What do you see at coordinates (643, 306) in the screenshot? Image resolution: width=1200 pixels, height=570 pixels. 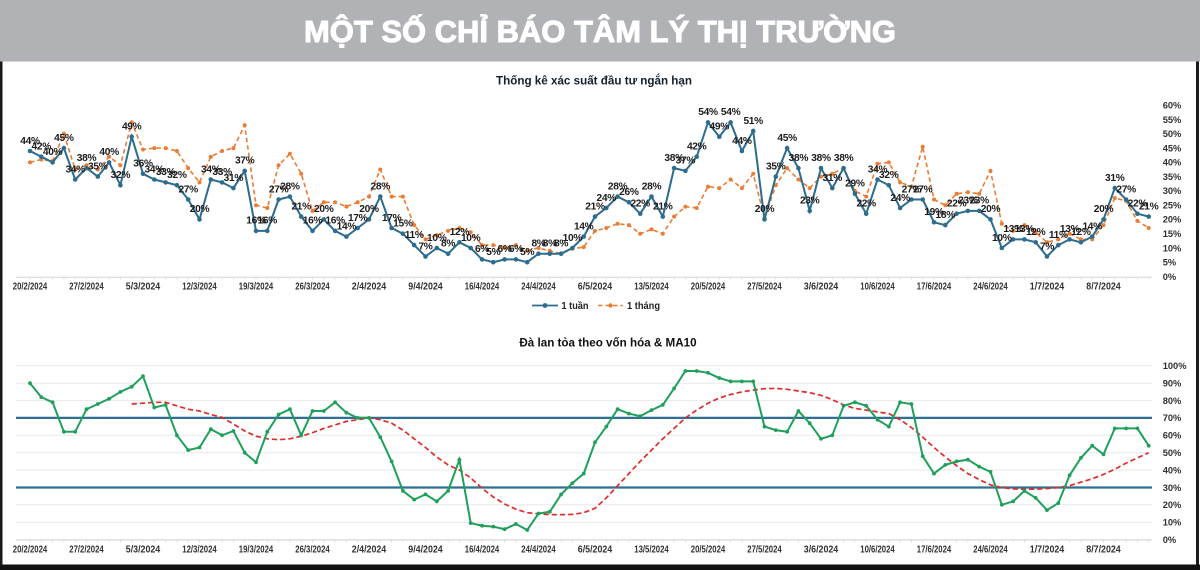 I see `svg-text: 1 tháng` at bounding box center [643, 306].